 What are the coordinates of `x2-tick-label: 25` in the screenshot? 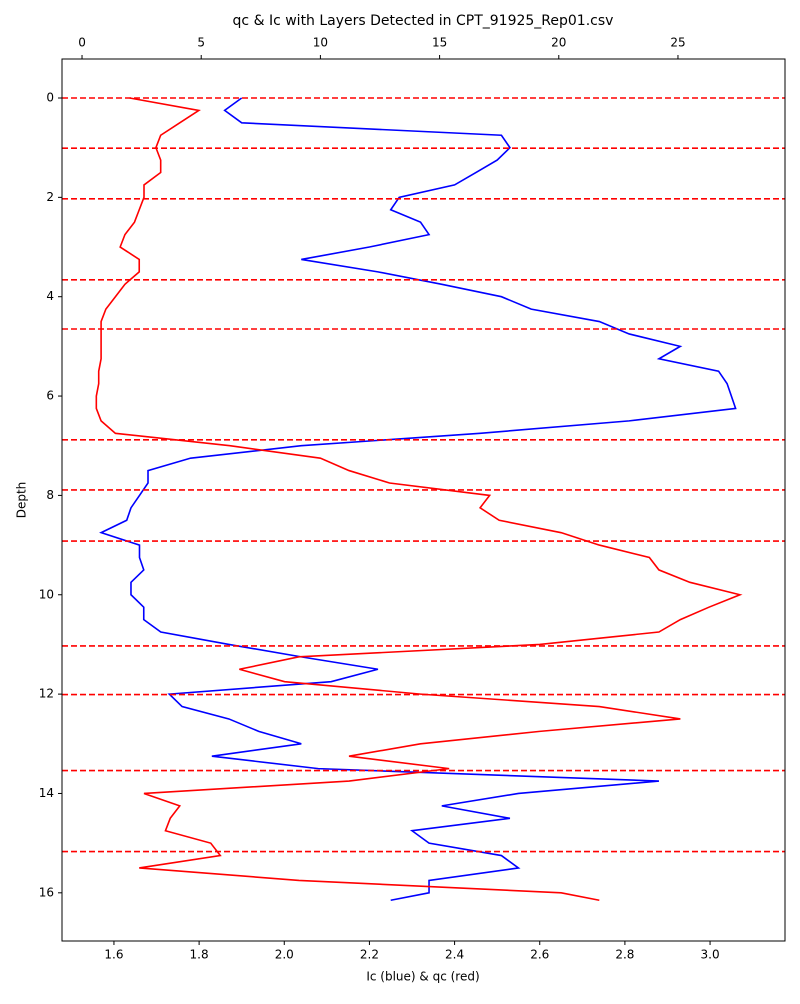 It's located at (677, 43).